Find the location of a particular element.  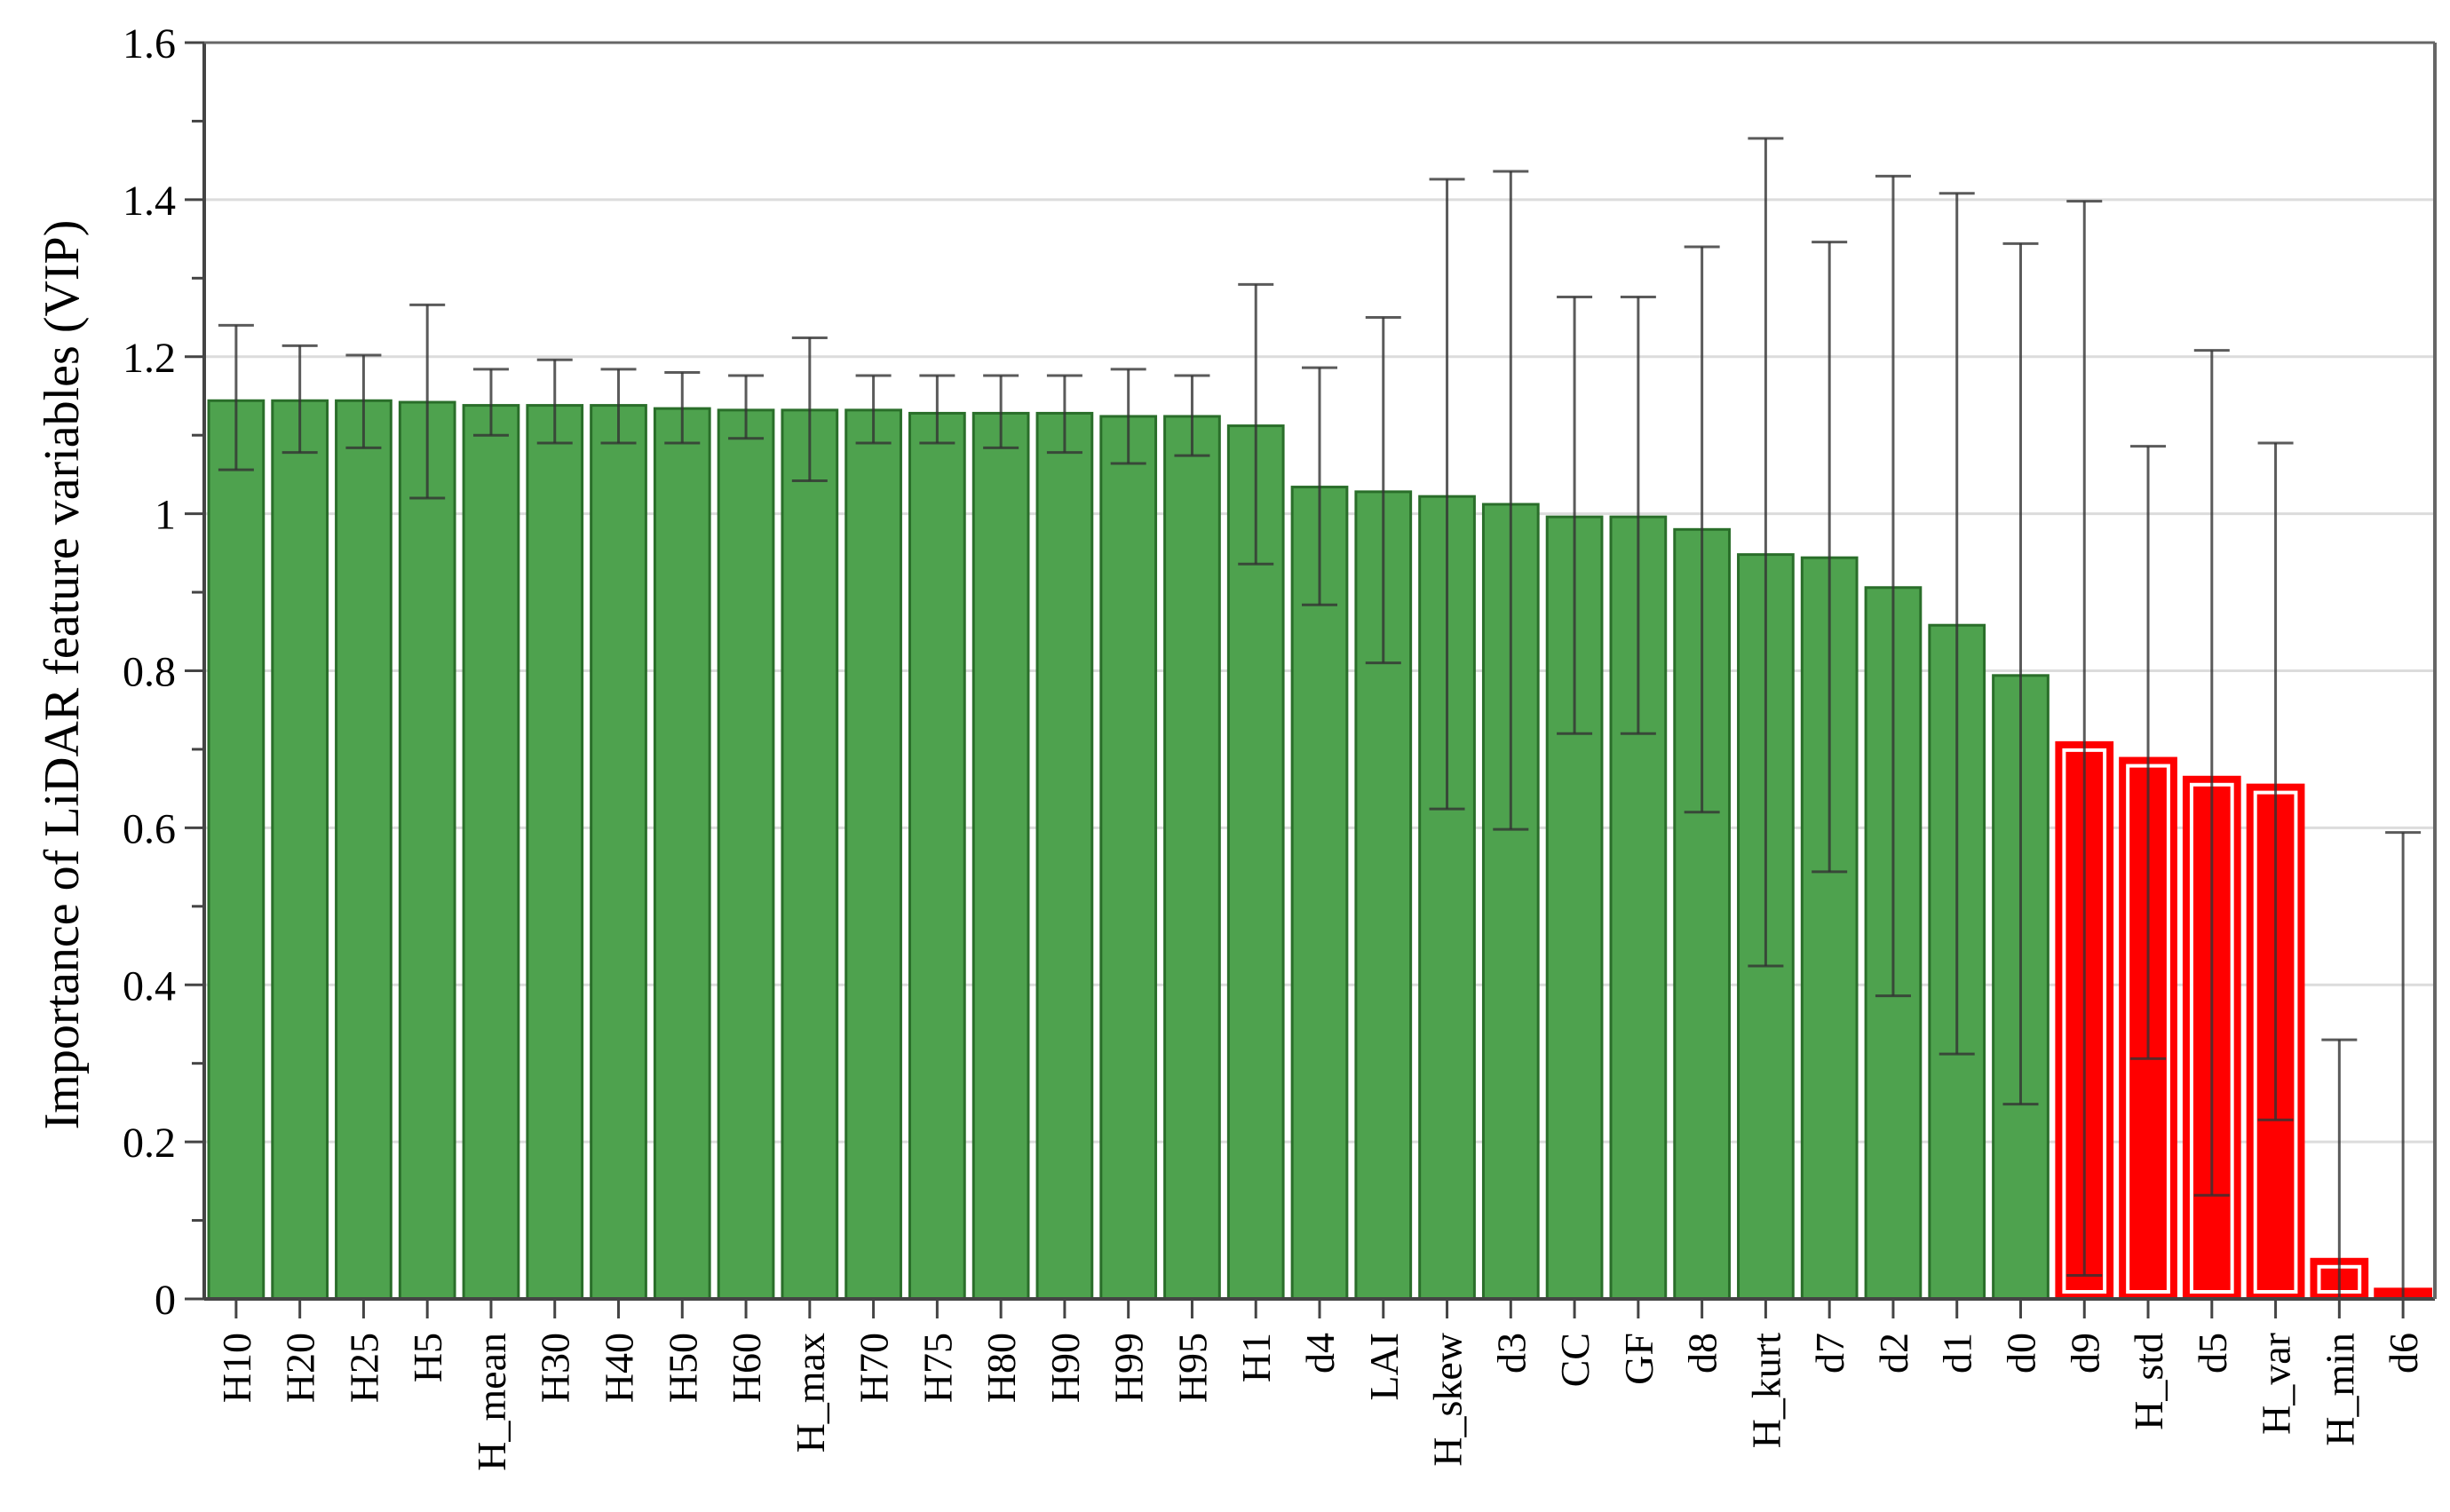

x-tick-label: H95 is located at coordinates (1192, 1368).